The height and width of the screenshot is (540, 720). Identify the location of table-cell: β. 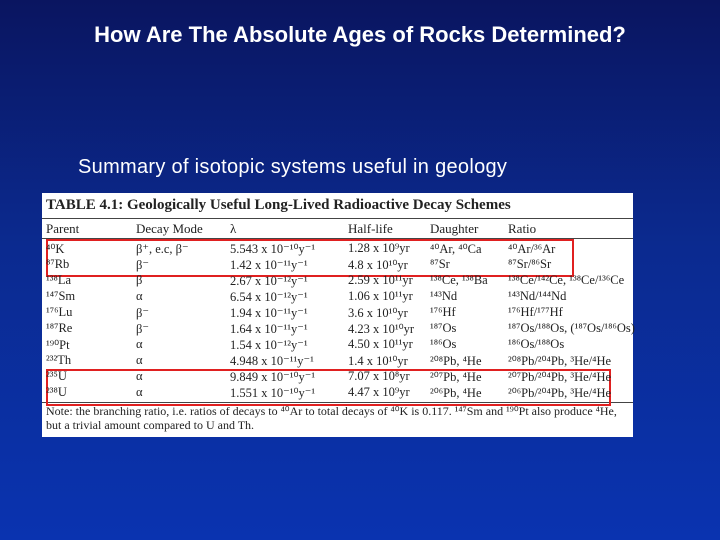
(139, 280).